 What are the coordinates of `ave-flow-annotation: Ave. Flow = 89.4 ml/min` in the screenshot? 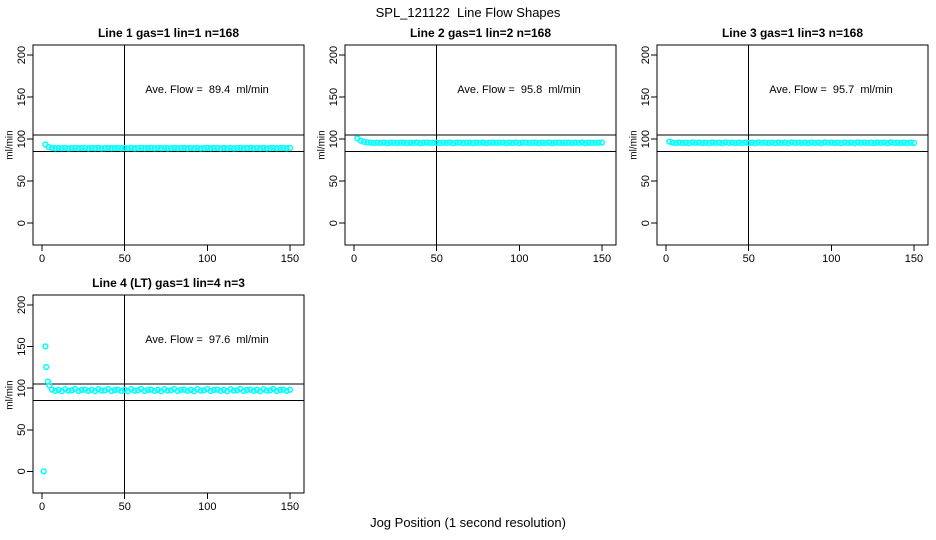 It's located at (207, 90).